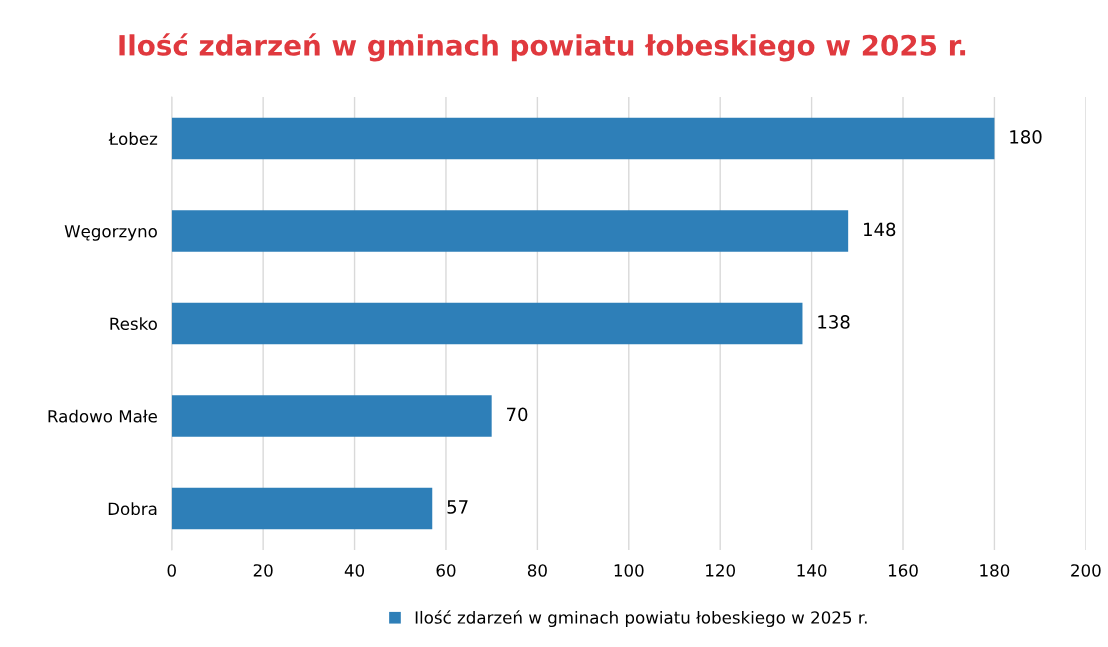 Image resolution: width=1108 pixels, height=647 pixels. What do you see at coordinates (110, 233) in the screenshot?
I see `y-tick-label: Węgorzyno` at bounding box center [110, 233].